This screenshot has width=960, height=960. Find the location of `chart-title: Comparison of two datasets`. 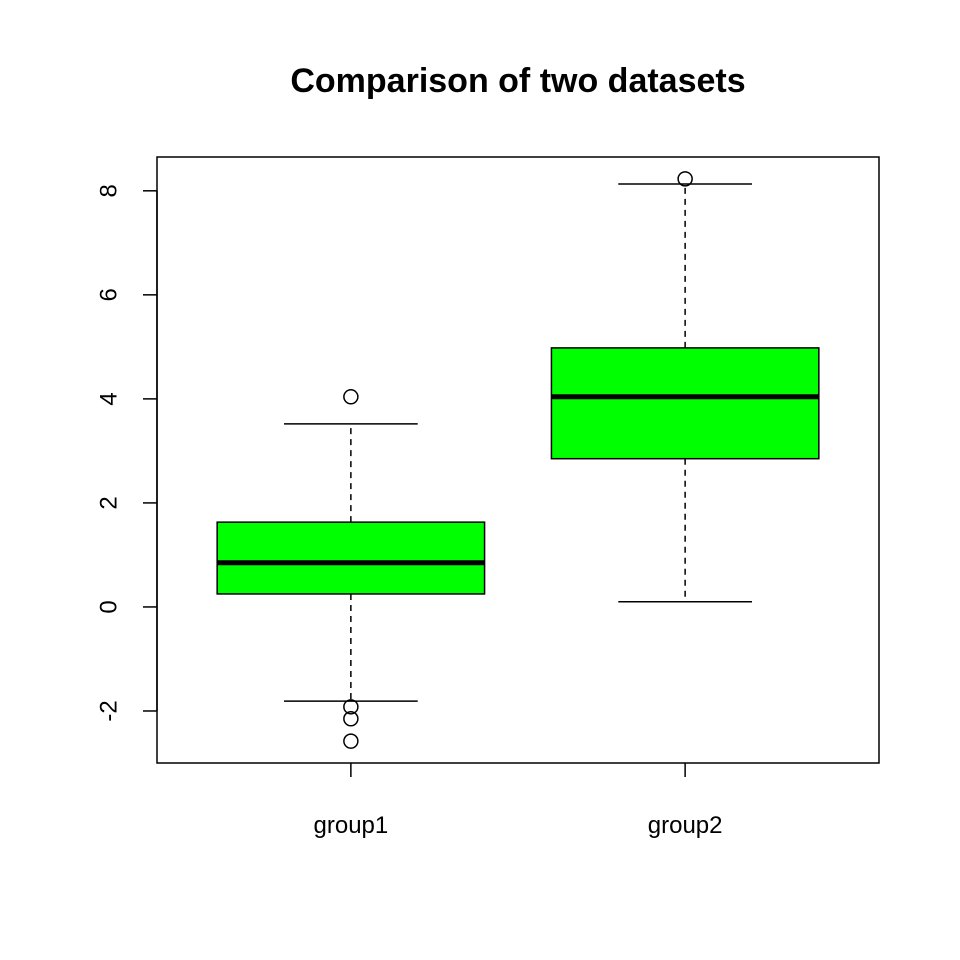

chart-title: Comparison of two datasets is located at coordinates (517, 81).